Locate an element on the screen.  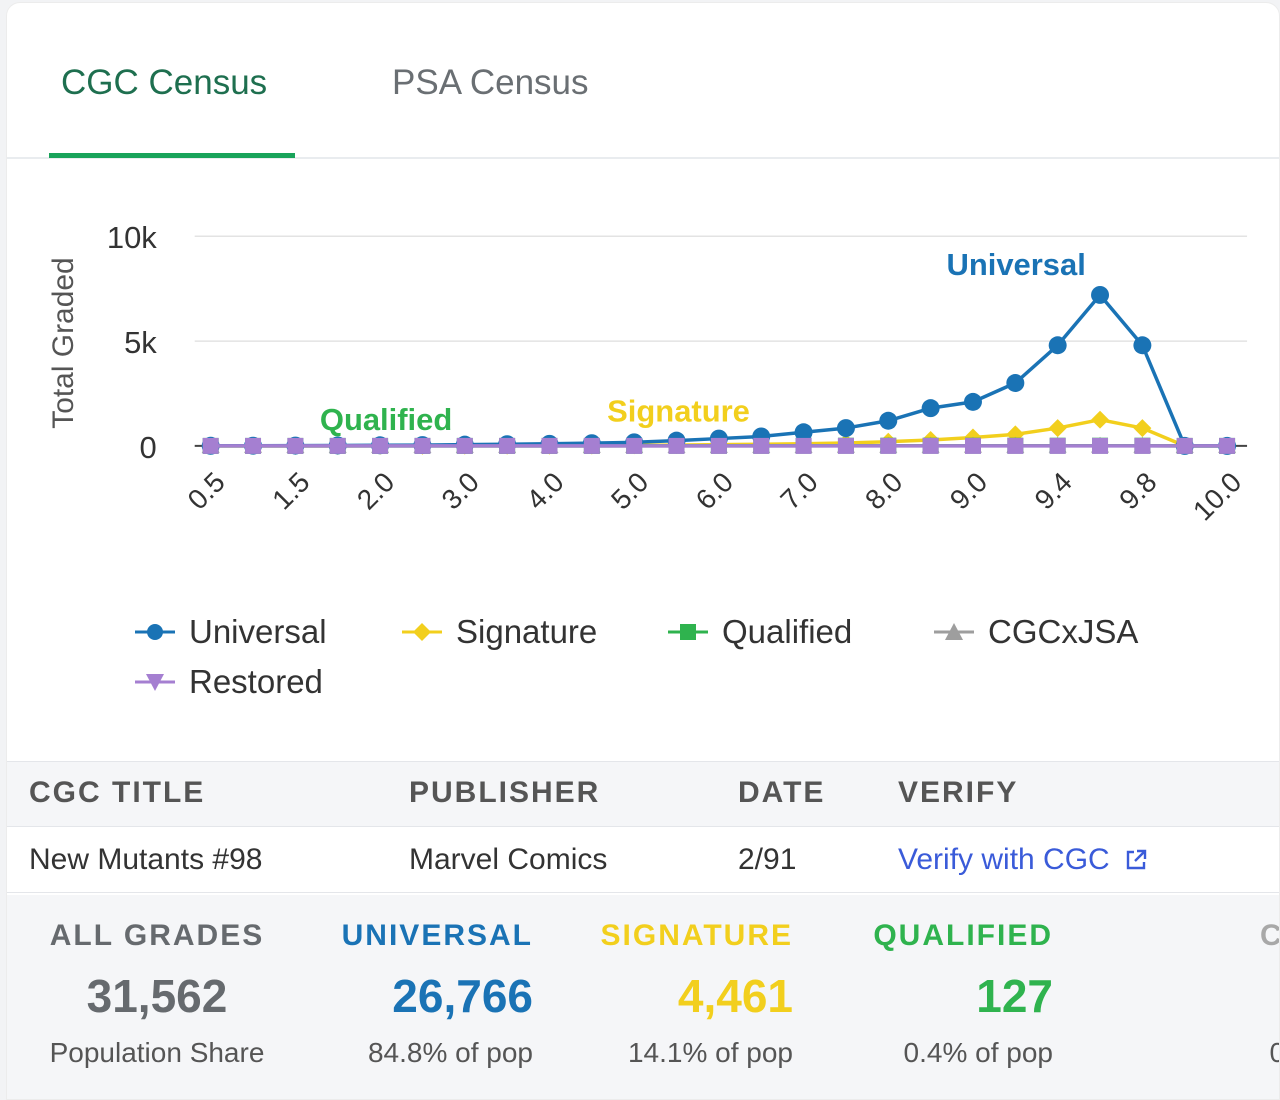
circle-marker-icon is located at coordinates (155, 632).